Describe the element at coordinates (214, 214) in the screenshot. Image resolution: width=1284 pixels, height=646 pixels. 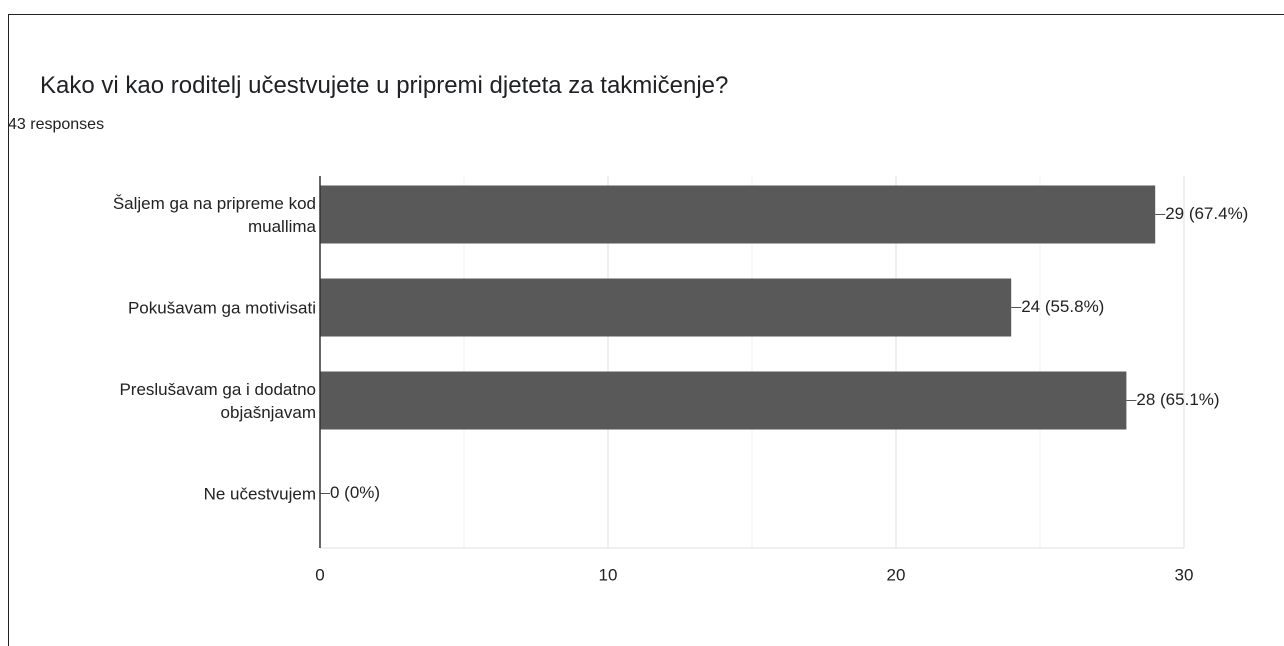
I see `category-label: Šaljem ga na pripreme kod muallima` at that location.